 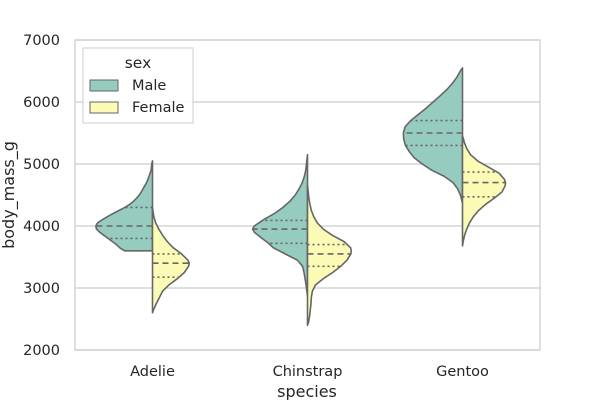 I want to click on y-tick-label: 2000, so click(x=41, y=351).